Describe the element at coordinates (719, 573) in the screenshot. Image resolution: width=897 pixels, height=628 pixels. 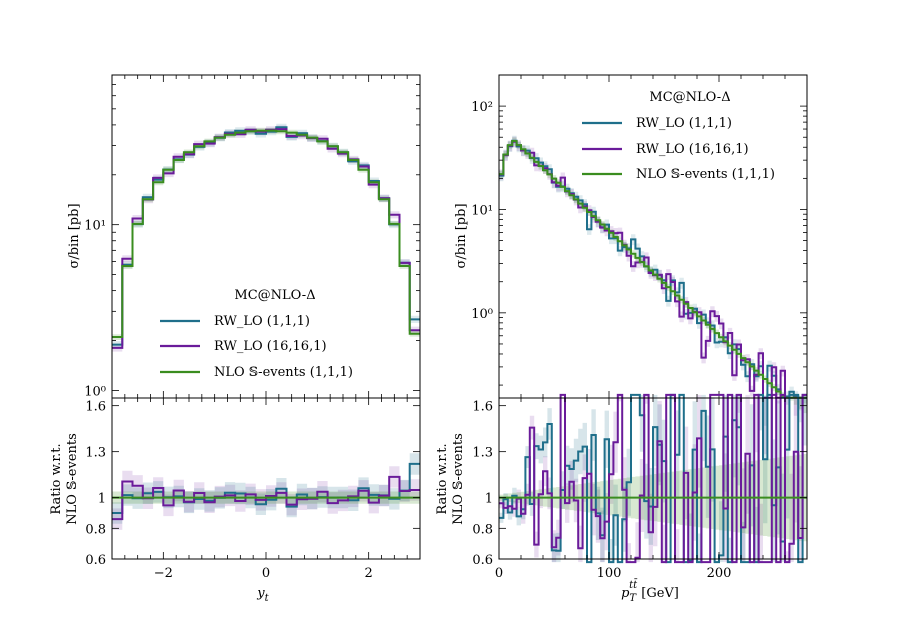
I see `right-ratio-xtick-label: 200` at that location.